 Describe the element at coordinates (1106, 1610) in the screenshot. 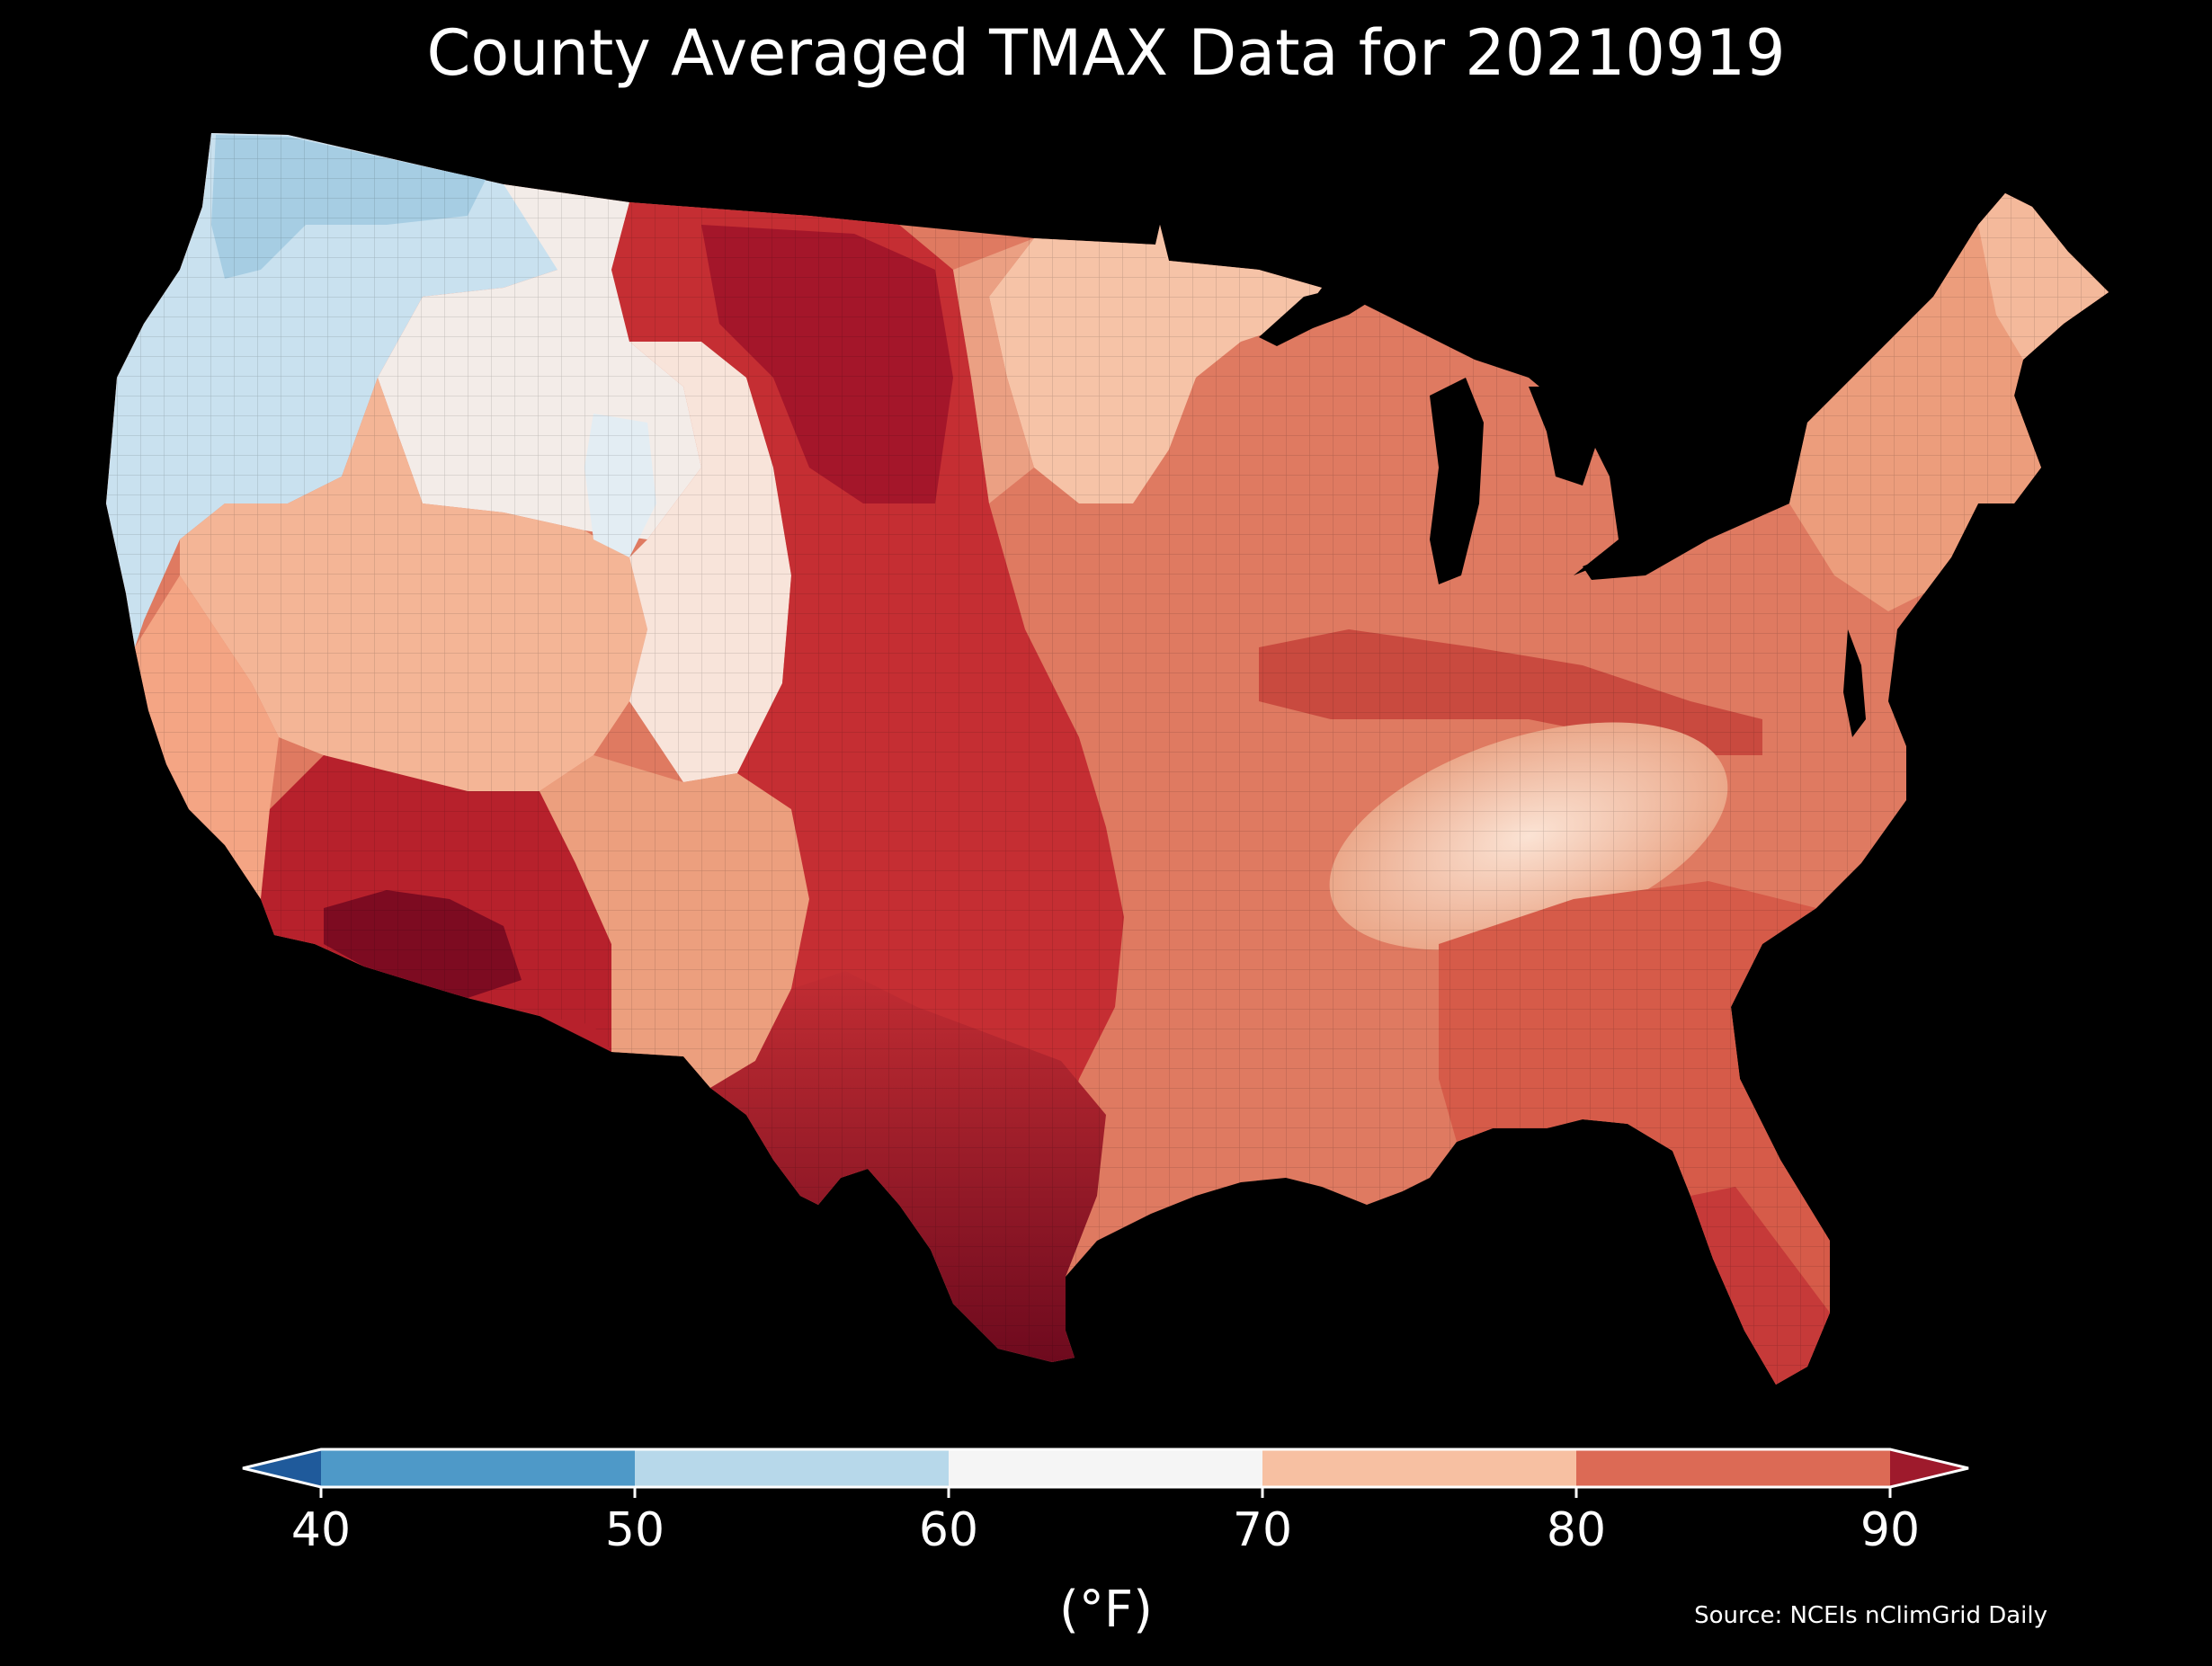

I see `colorbar-unit-label: (°F)` at that location.